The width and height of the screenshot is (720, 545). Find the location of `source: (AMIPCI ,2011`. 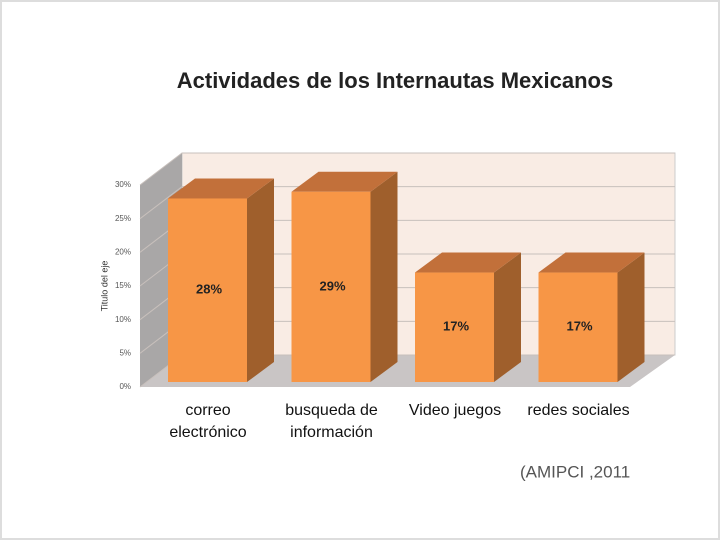

source: (AMIPCI ,2011 is located at coordinates (575, 471).